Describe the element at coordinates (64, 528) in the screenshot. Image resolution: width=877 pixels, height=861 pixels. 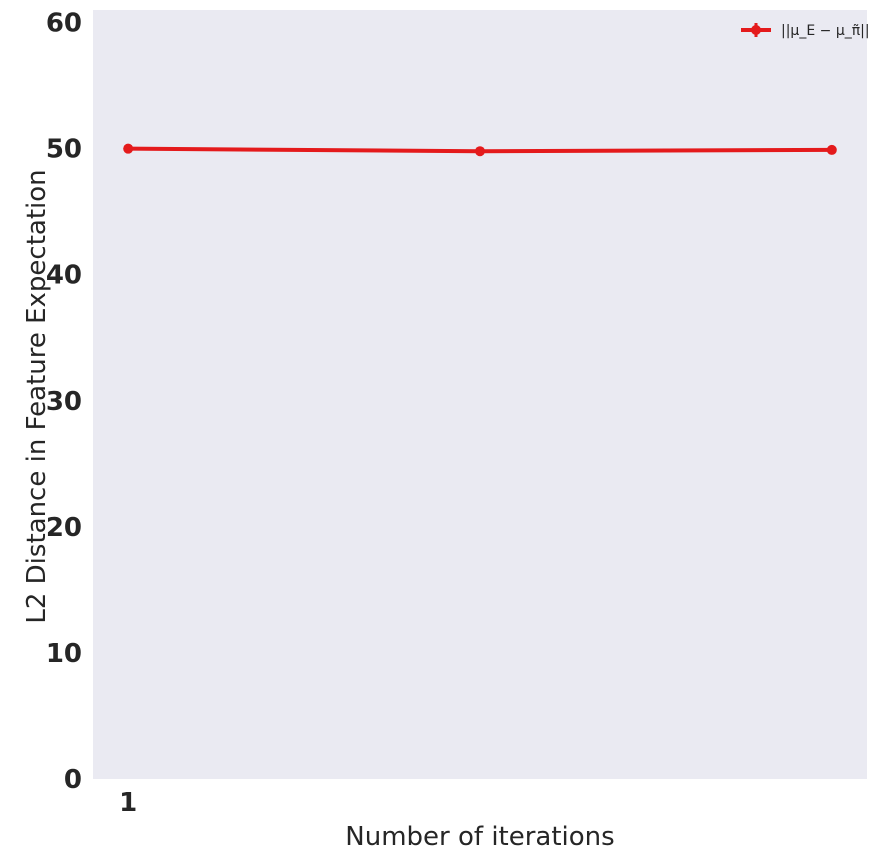
I see `y-tick-label: 20` at that location.